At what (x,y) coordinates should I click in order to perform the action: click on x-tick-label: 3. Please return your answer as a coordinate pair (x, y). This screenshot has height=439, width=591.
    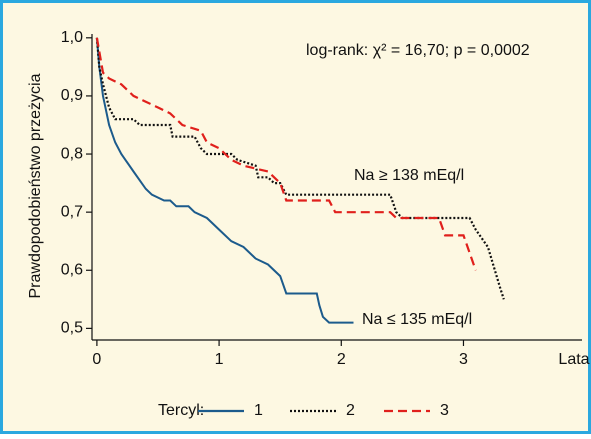
    Looking at the image, I should click on (463, 359).